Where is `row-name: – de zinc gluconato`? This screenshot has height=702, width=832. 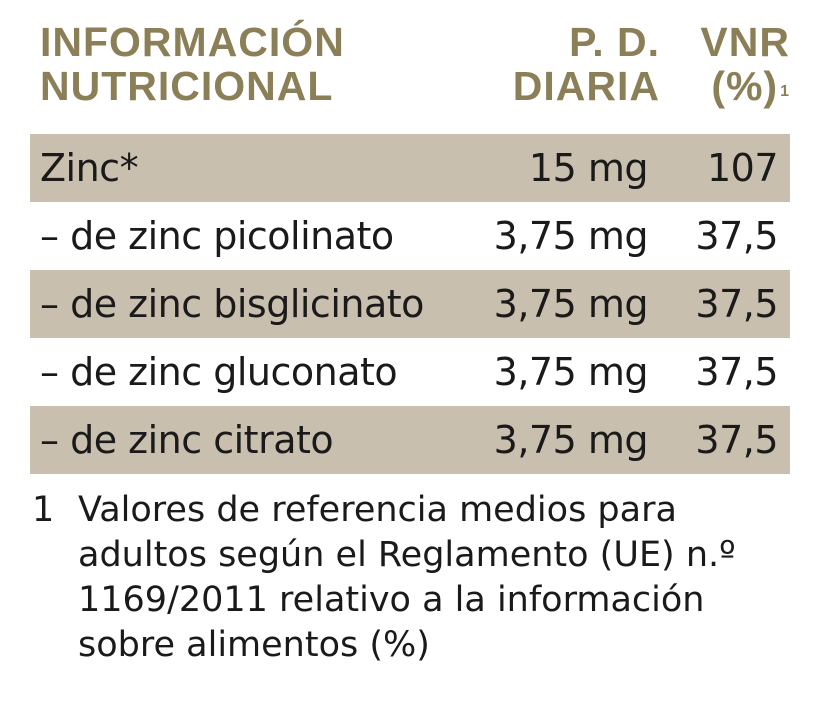
row-name: – de zinc gluconato is located at coordinates (219, 372).